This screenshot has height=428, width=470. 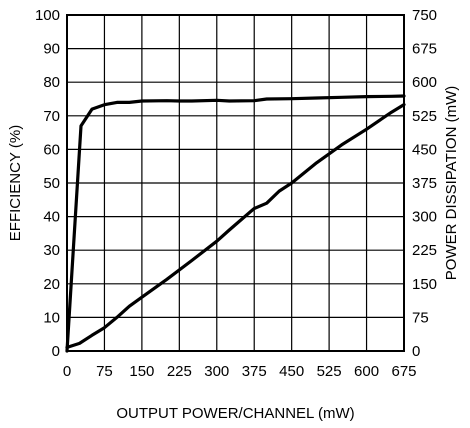 I want to click on y-tick-label: 20, so click(x=51, y=284).